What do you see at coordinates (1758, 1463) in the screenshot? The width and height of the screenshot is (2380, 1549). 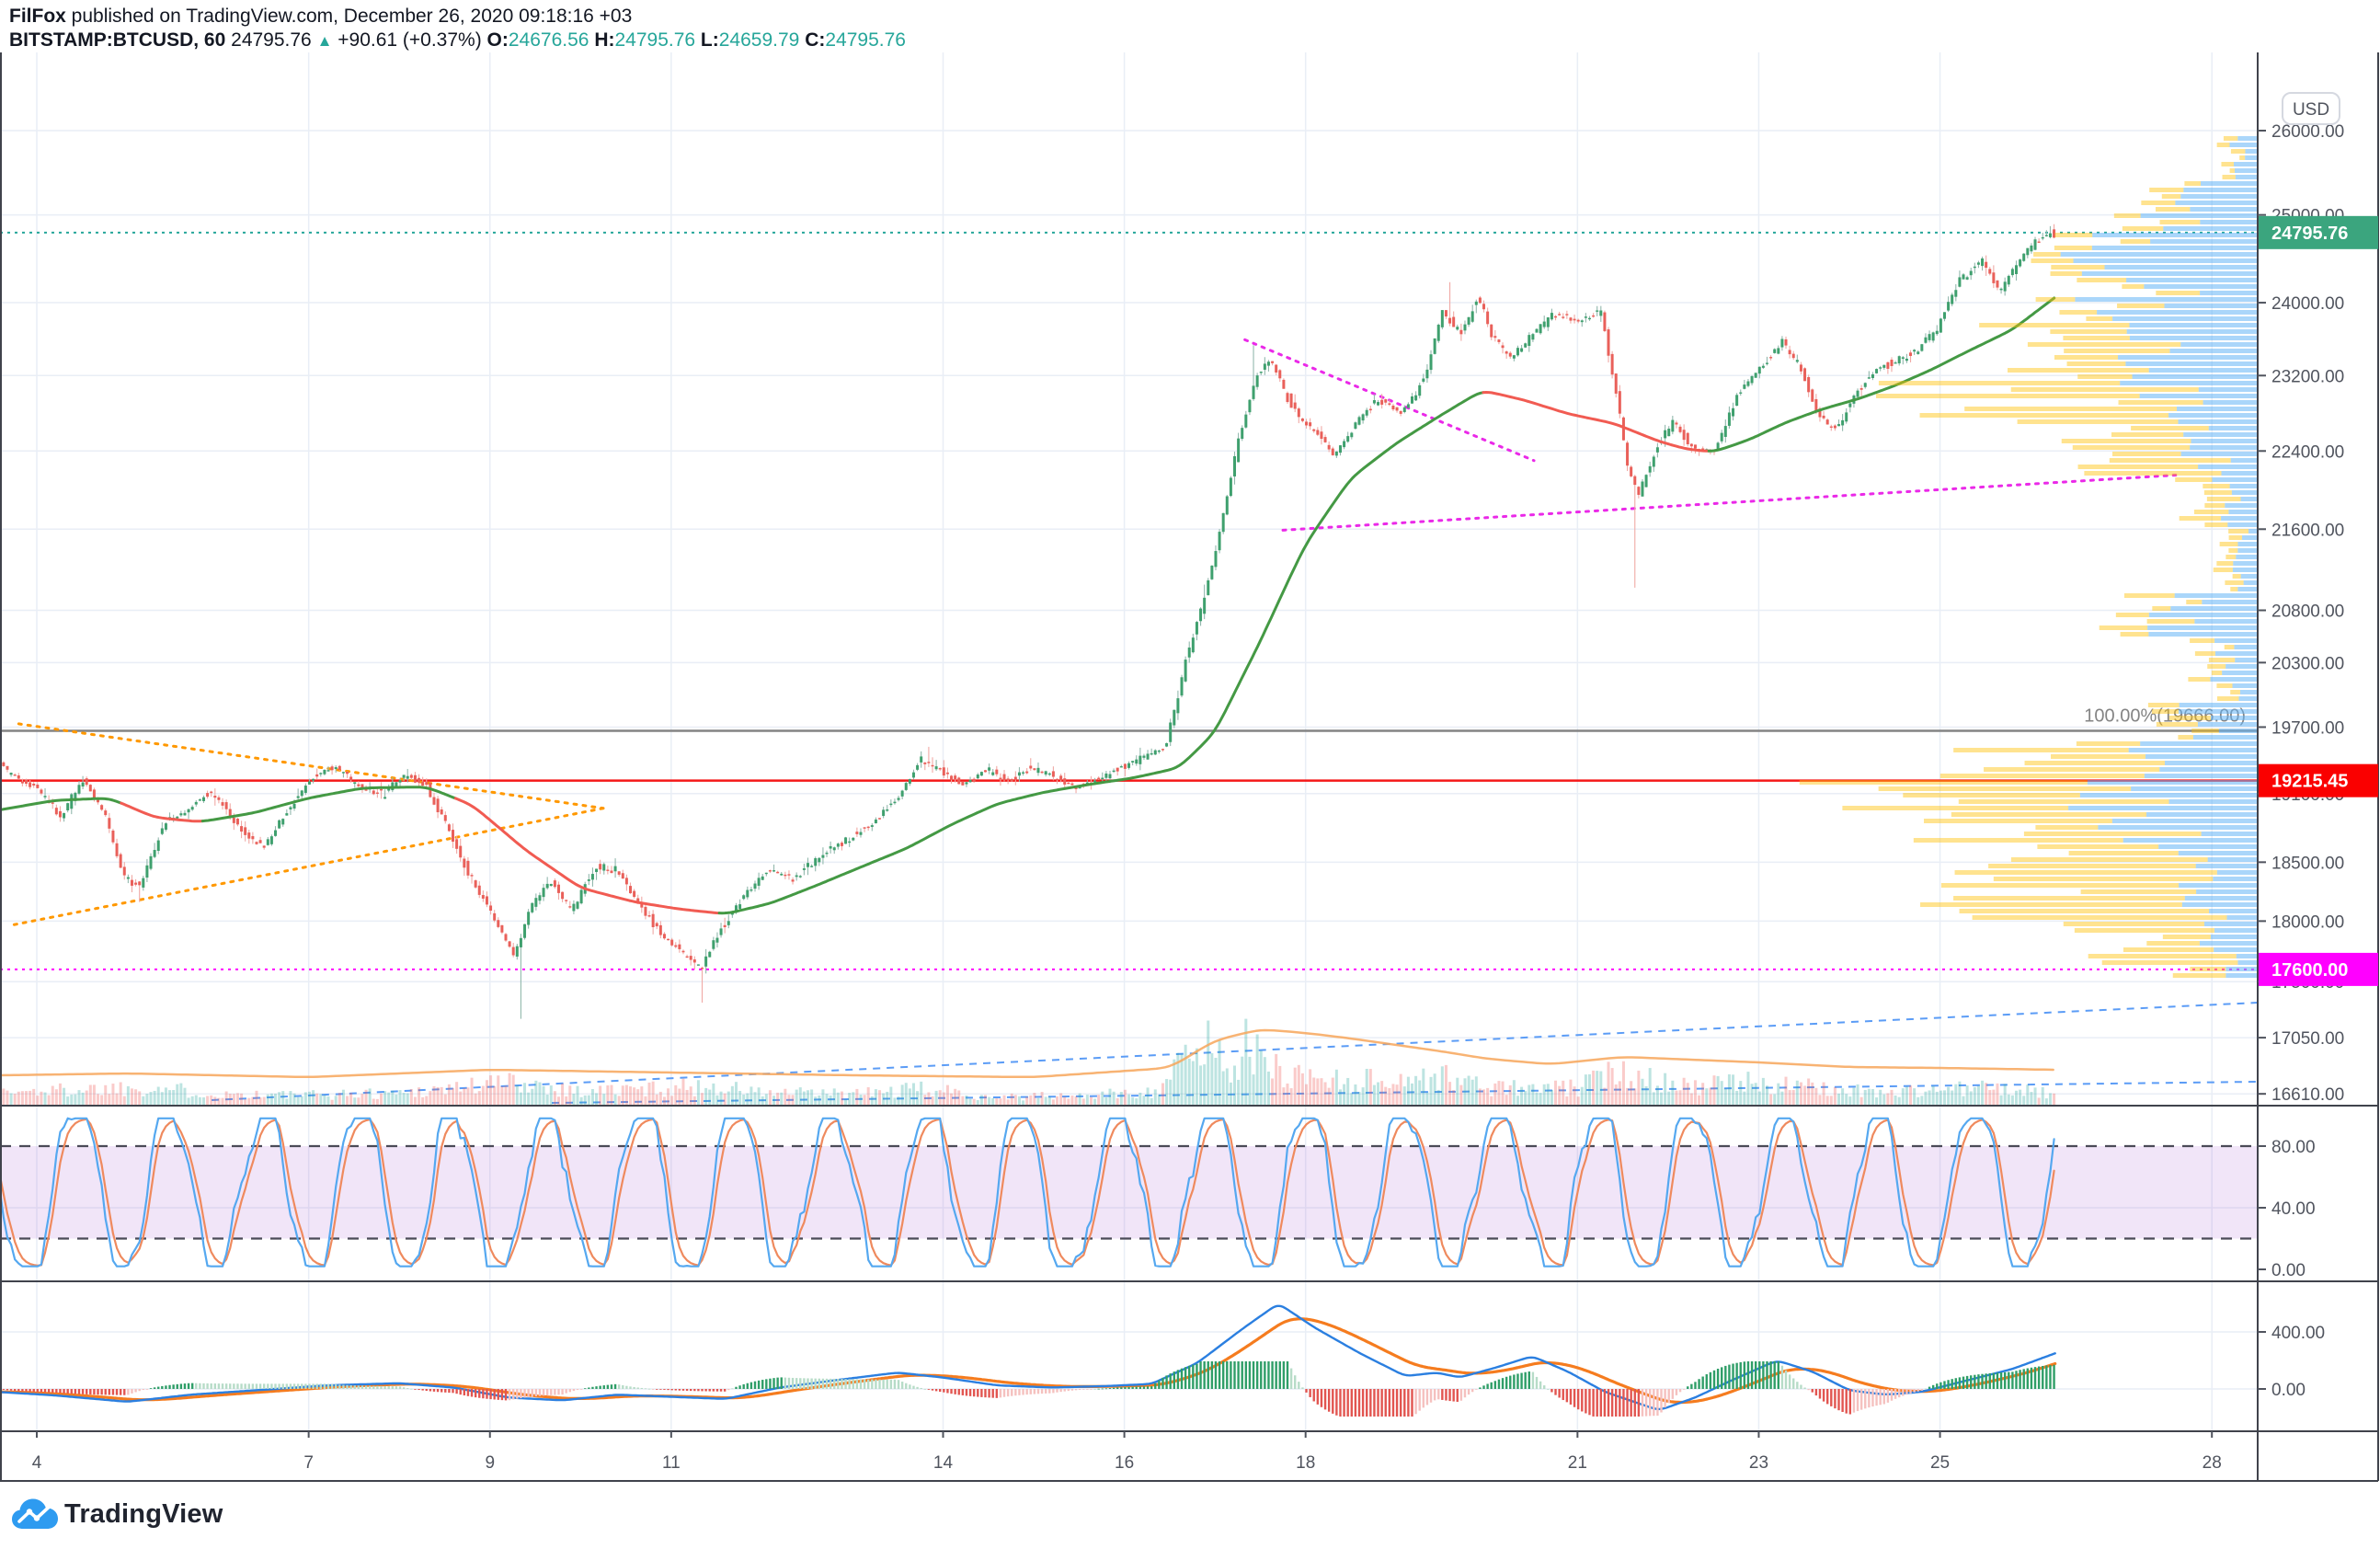 I see `svg-text: 23` at bounding box center [1758, 1463].